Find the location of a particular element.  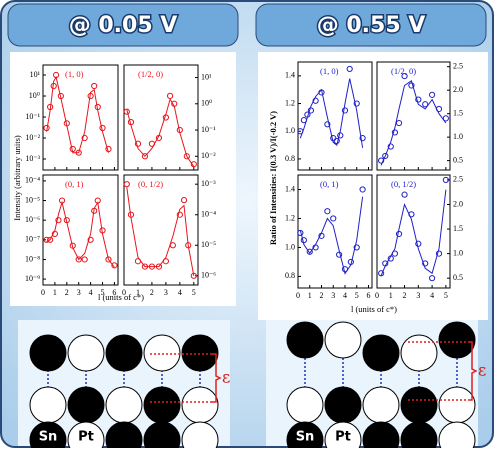

header: @ 0.55 V is located at coordinates (371, 25).